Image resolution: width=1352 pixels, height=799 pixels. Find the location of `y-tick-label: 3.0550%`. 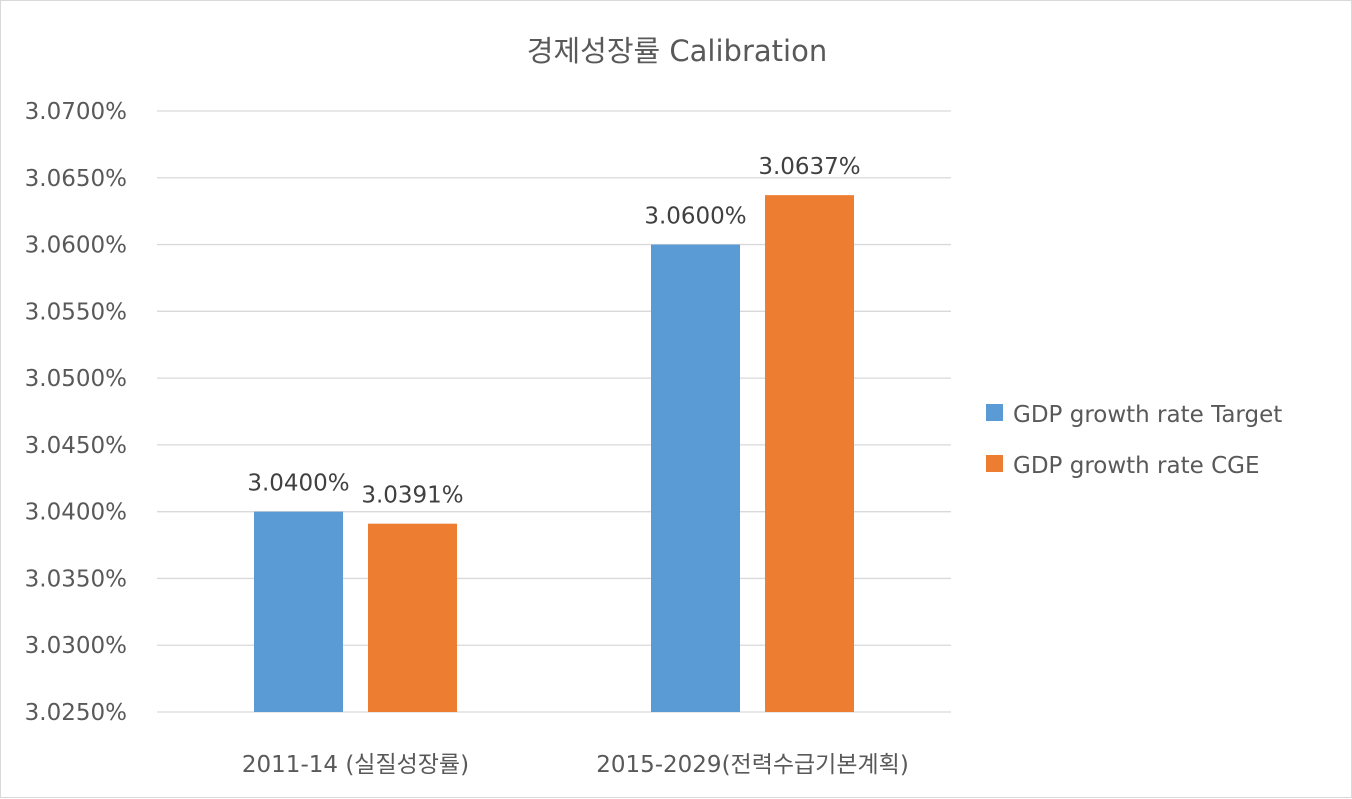

y-tick-label: 3.0550% is located at coordinates (76, 312).